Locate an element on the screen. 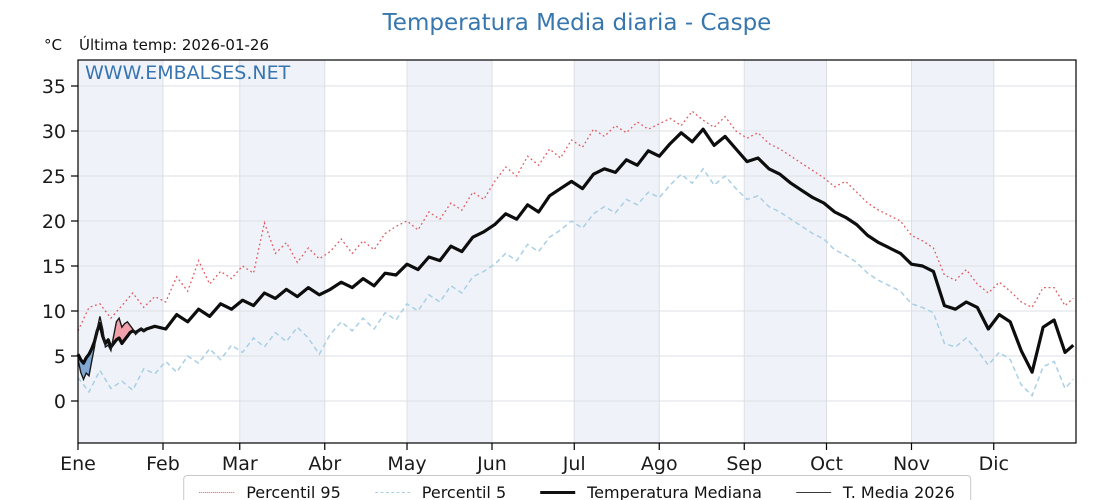 This screenshot has height=500, width=1120. y-tick-label: 35 is located at coordinates (54, 87).